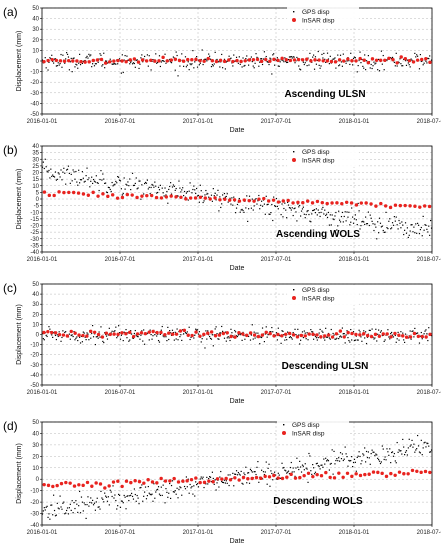  What do you see at coordinates (34, 233) in the screenshot?
I see `y-tick-label: -25` at bounding box center [34, 233].